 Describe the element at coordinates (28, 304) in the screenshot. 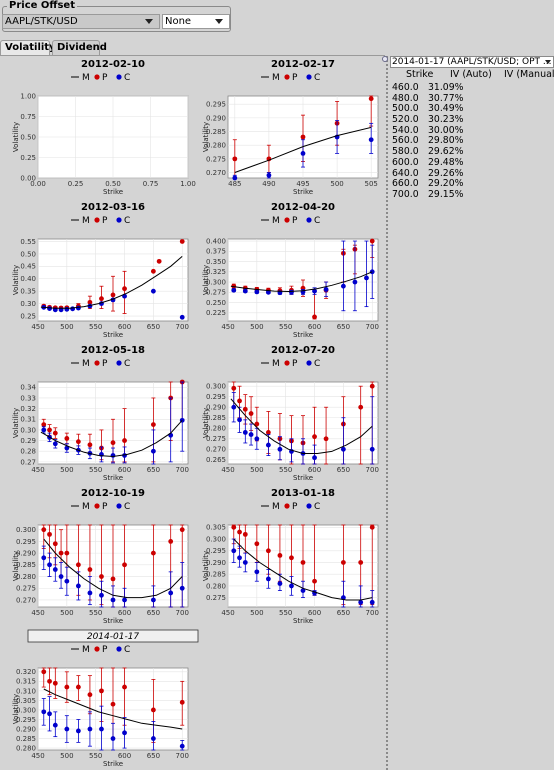

I see `y-tick-label: 0.30` at that location.